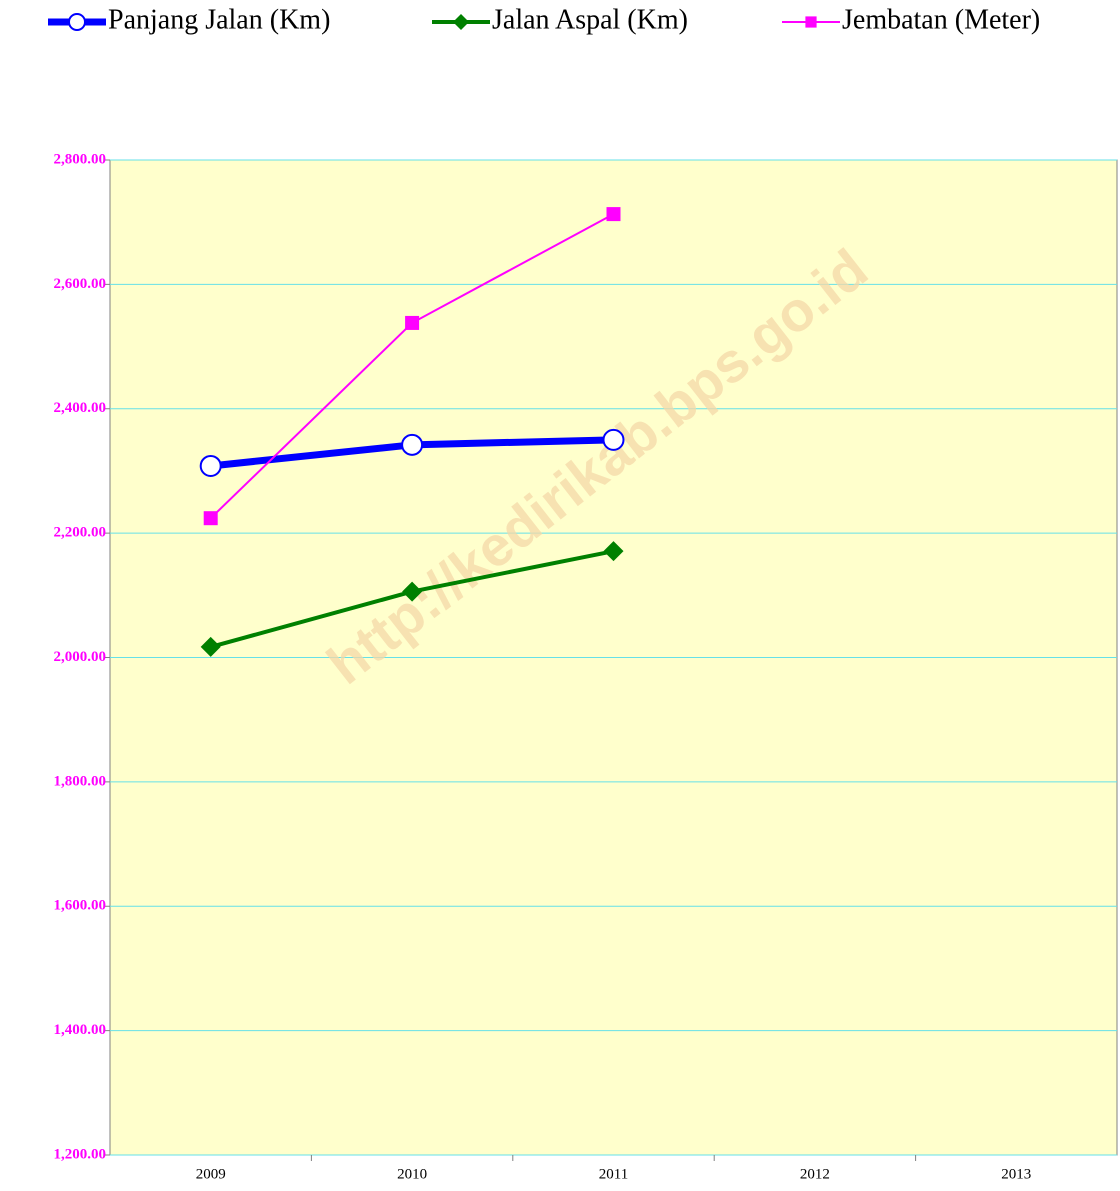 The width and height of the screenshot is (1120, 1191). What do you see at coordinates (219, 19) in the screenshot?
I see `legend-label: Panjang Jalan (Km)` at bounding box center [219, 19].